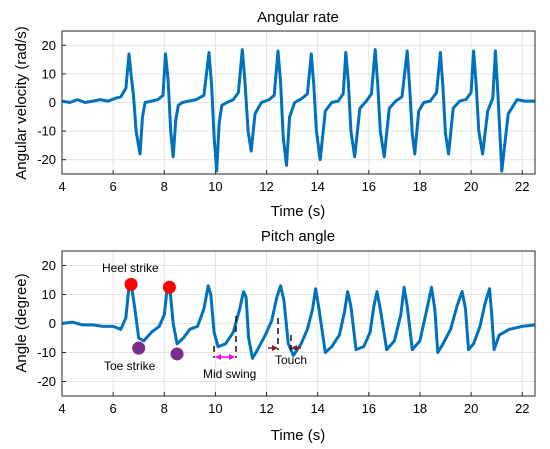 Image resolution: width=550 pixels, height=449 pixels. Describe the element at coordinates (291, 360) in the screenshot. I see `touch-label: Touch` at that location.